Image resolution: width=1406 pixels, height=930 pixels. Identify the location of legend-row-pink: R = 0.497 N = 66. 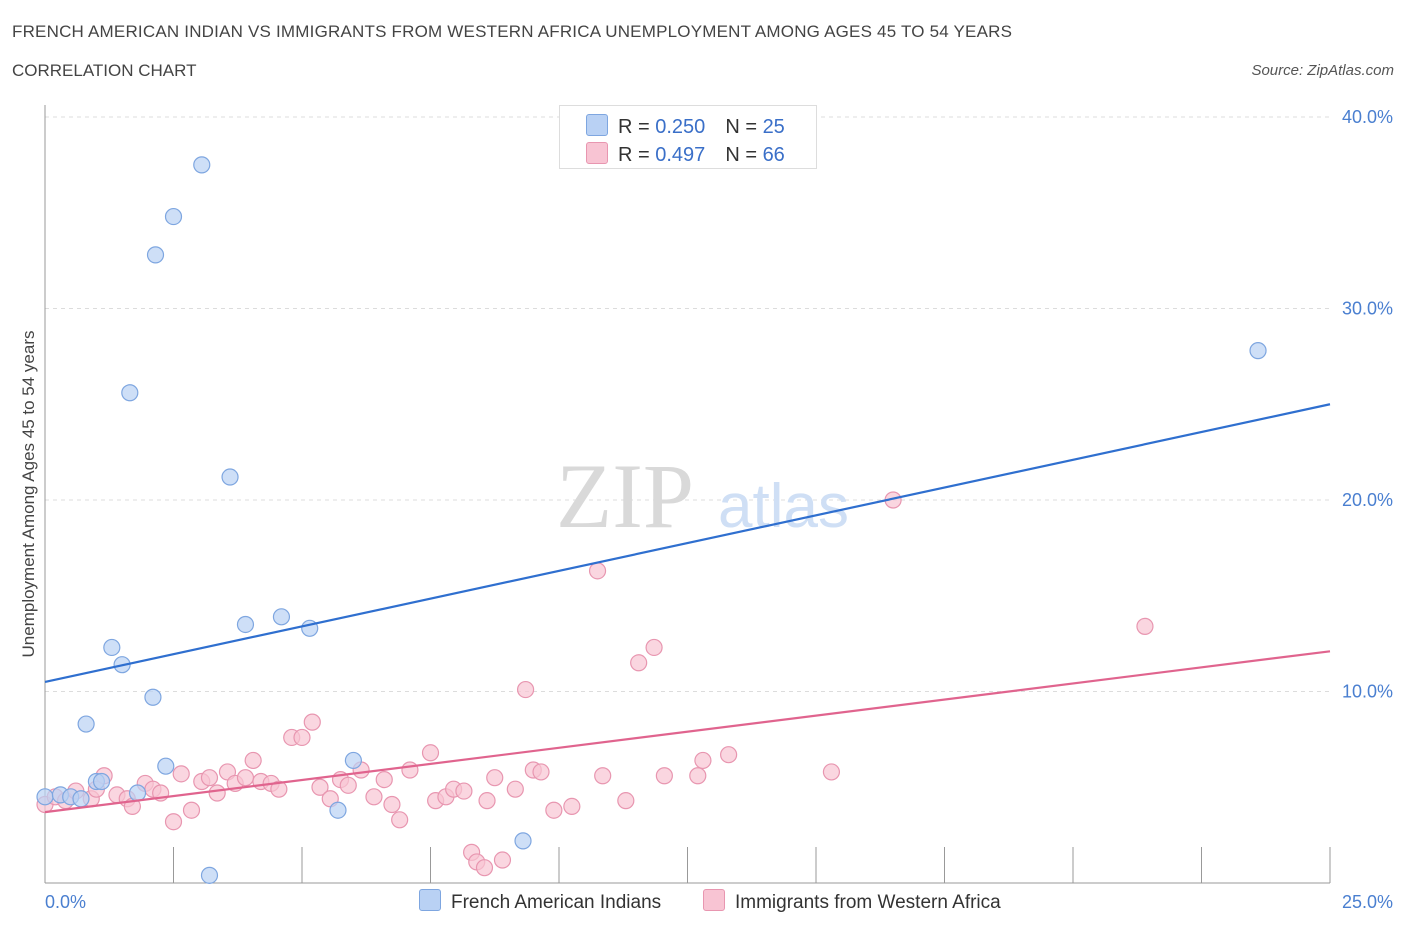
(685, 154).